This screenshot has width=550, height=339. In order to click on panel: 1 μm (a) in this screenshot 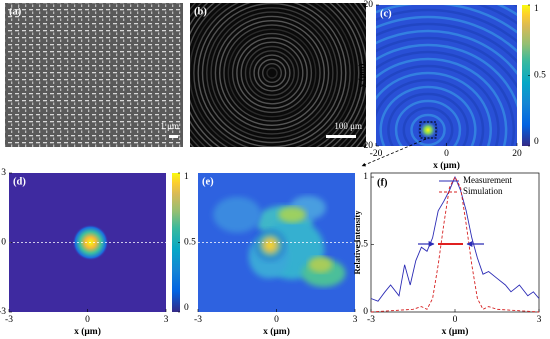, I will do `click(94, 75)`.